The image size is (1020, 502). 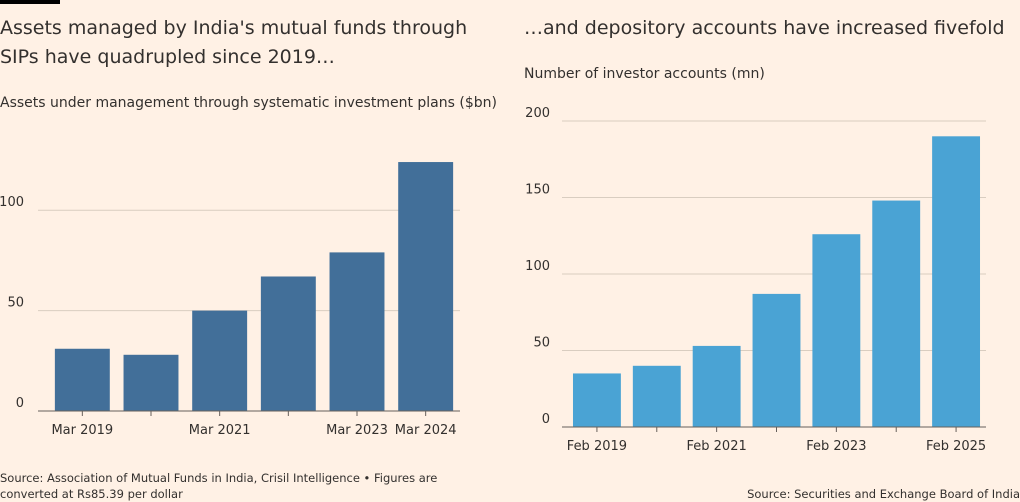 What do you see at coordinates (836, 446) in the screenshot?
I see `right-xtick-label: Feb 2023` at bounding box center [836, 446].